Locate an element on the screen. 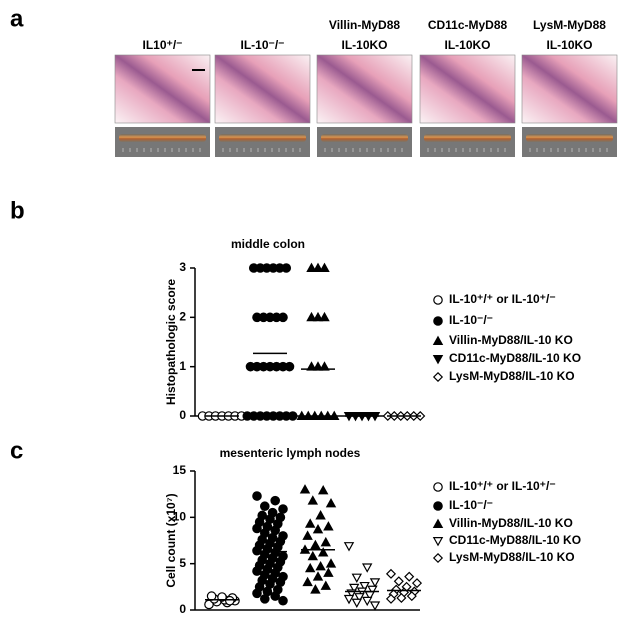  panel-label: b is located at coordinates (17, 210).